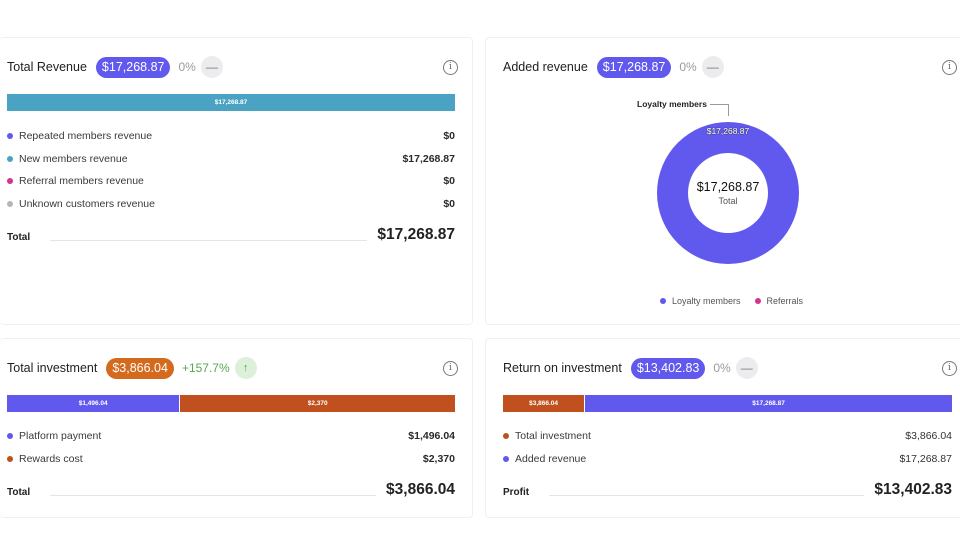  I want to click on row-label: Added revenue, so click(551, 458).